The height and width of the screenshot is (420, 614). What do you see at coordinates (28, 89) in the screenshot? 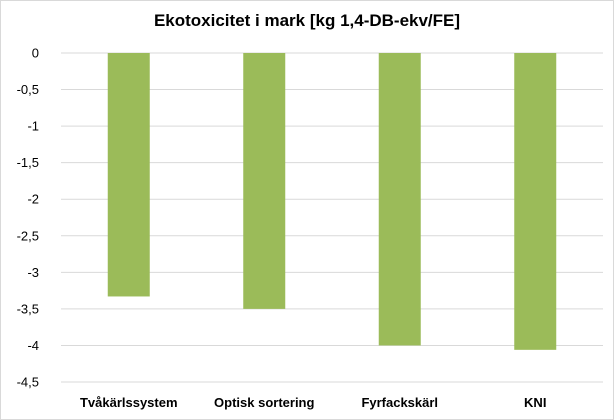
I see `y-tick-label: -0,5` at bounding box center [28, 89].